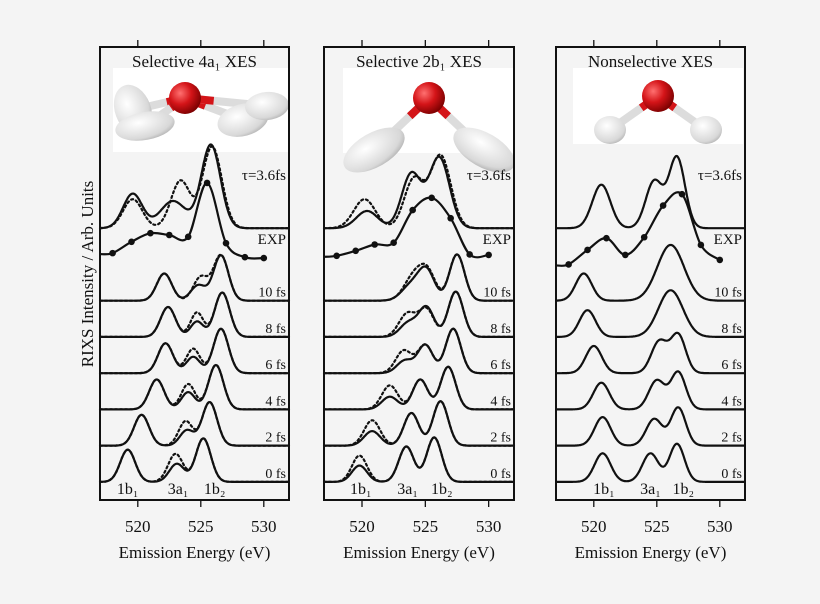 The width and height of the screenshot is (820, 604). What do you see at coordinates (194, 61) in the screenshot?
I see `panel-title: Selective 4a₁ XES` at bounding box center [194, 61].